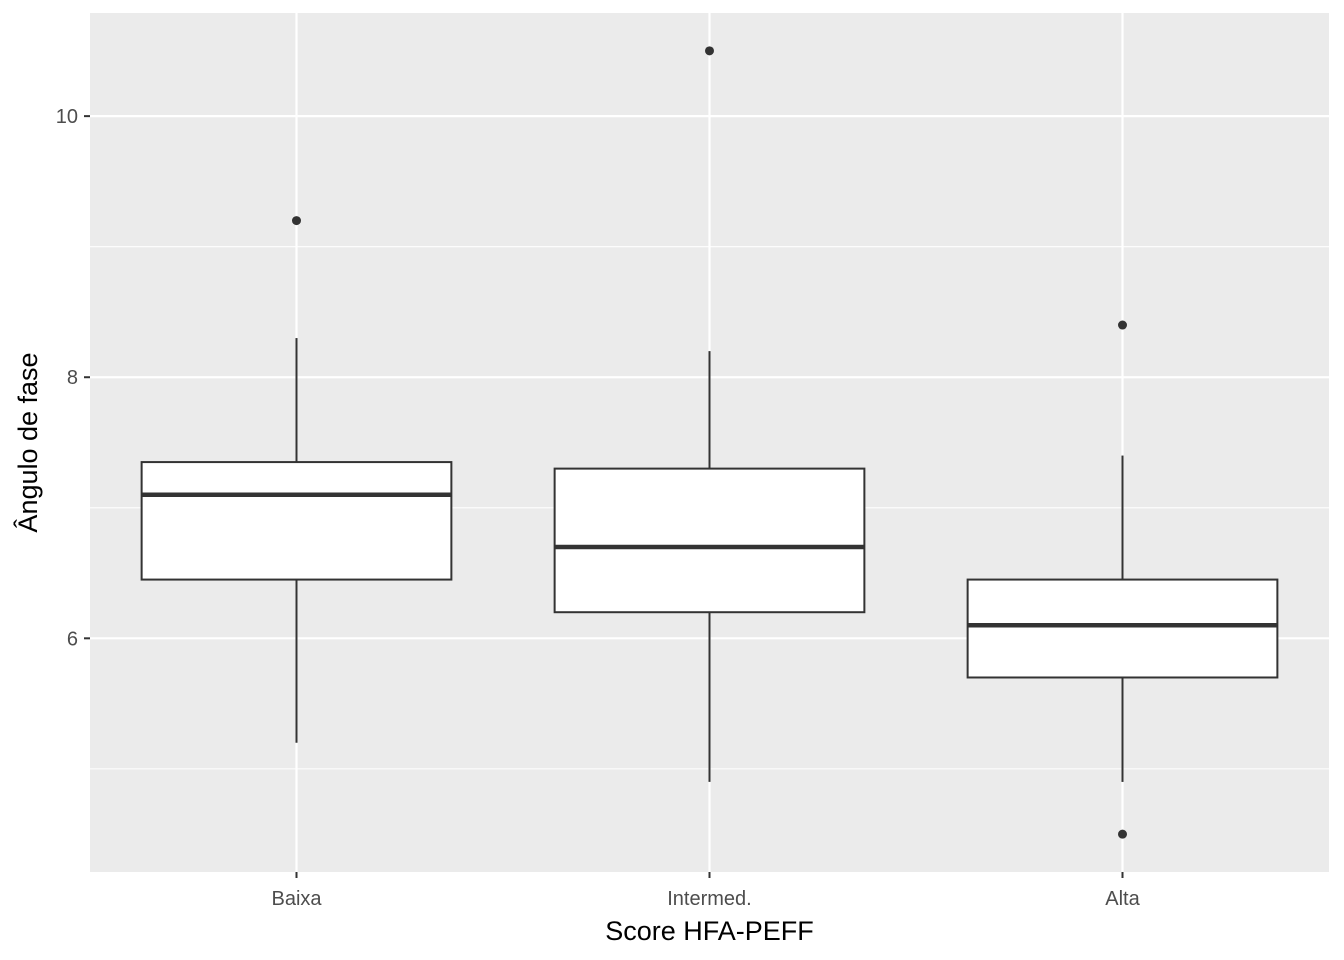 This screenshot has width=1344, height=960. What do you see at coordinates (27, 442) in the screenshot?
I see `y-axis-title: Ângulo de fase` at bounding box center [27, 442].